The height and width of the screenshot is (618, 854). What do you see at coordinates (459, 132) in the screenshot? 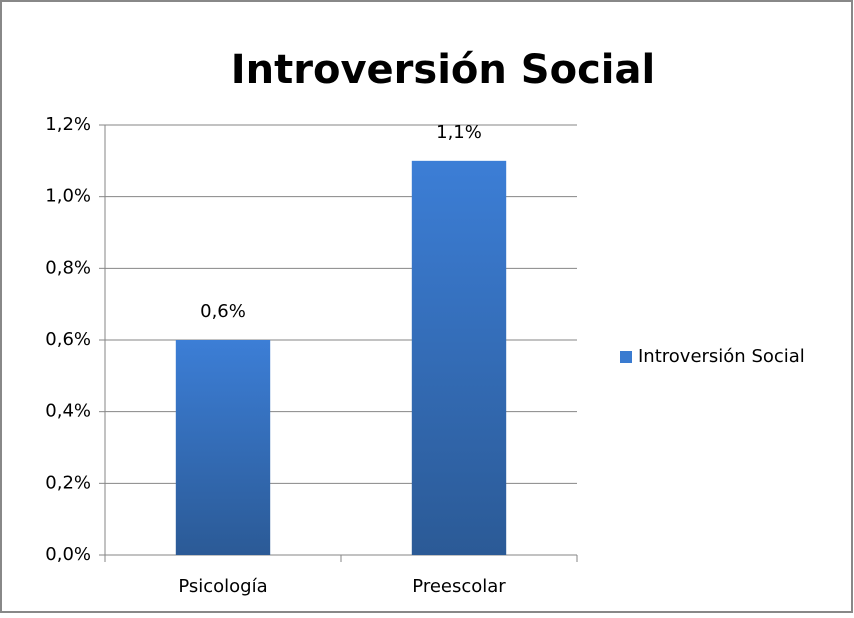
I see `data-label: 1,1%` at bounding box center [459, 132].